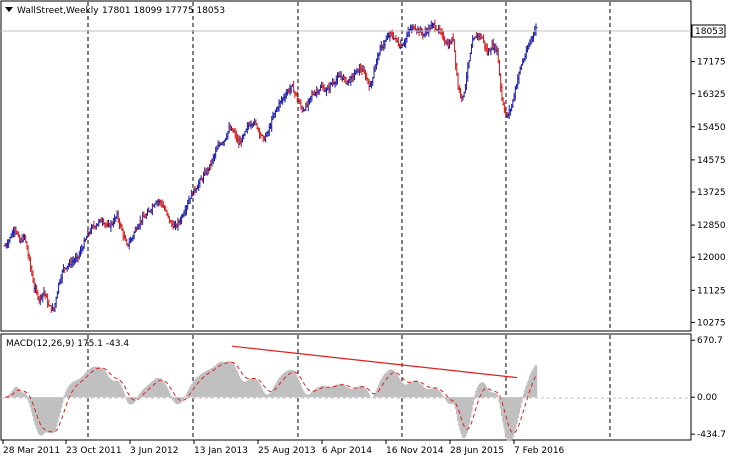 The height and width of the screenshot is (461, 731). What do you see at coordinates (9, 9) in the screenshot?
I see `dropdown-icon` at bounding box center [9, 9].